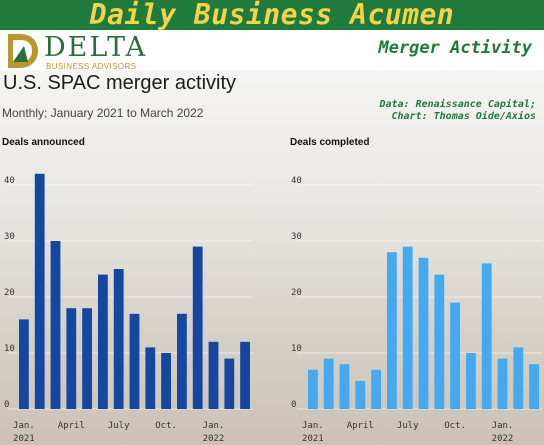  I want to click on header-banner, so click(272, 15).